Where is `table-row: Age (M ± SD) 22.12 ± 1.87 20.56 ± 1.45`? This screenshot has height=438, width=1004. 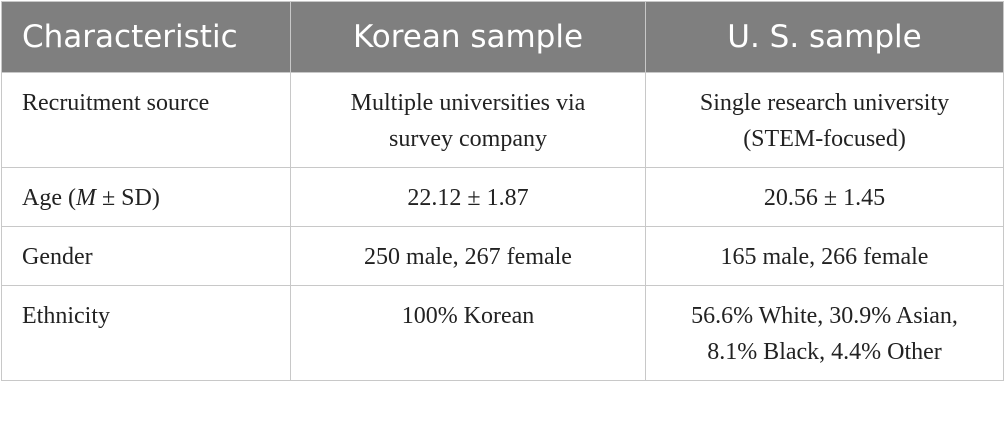 table-row: Age (M ± SD) 22.12 ± 1.87 20.56 ± 1.45 is located at coordinates (502, 197).